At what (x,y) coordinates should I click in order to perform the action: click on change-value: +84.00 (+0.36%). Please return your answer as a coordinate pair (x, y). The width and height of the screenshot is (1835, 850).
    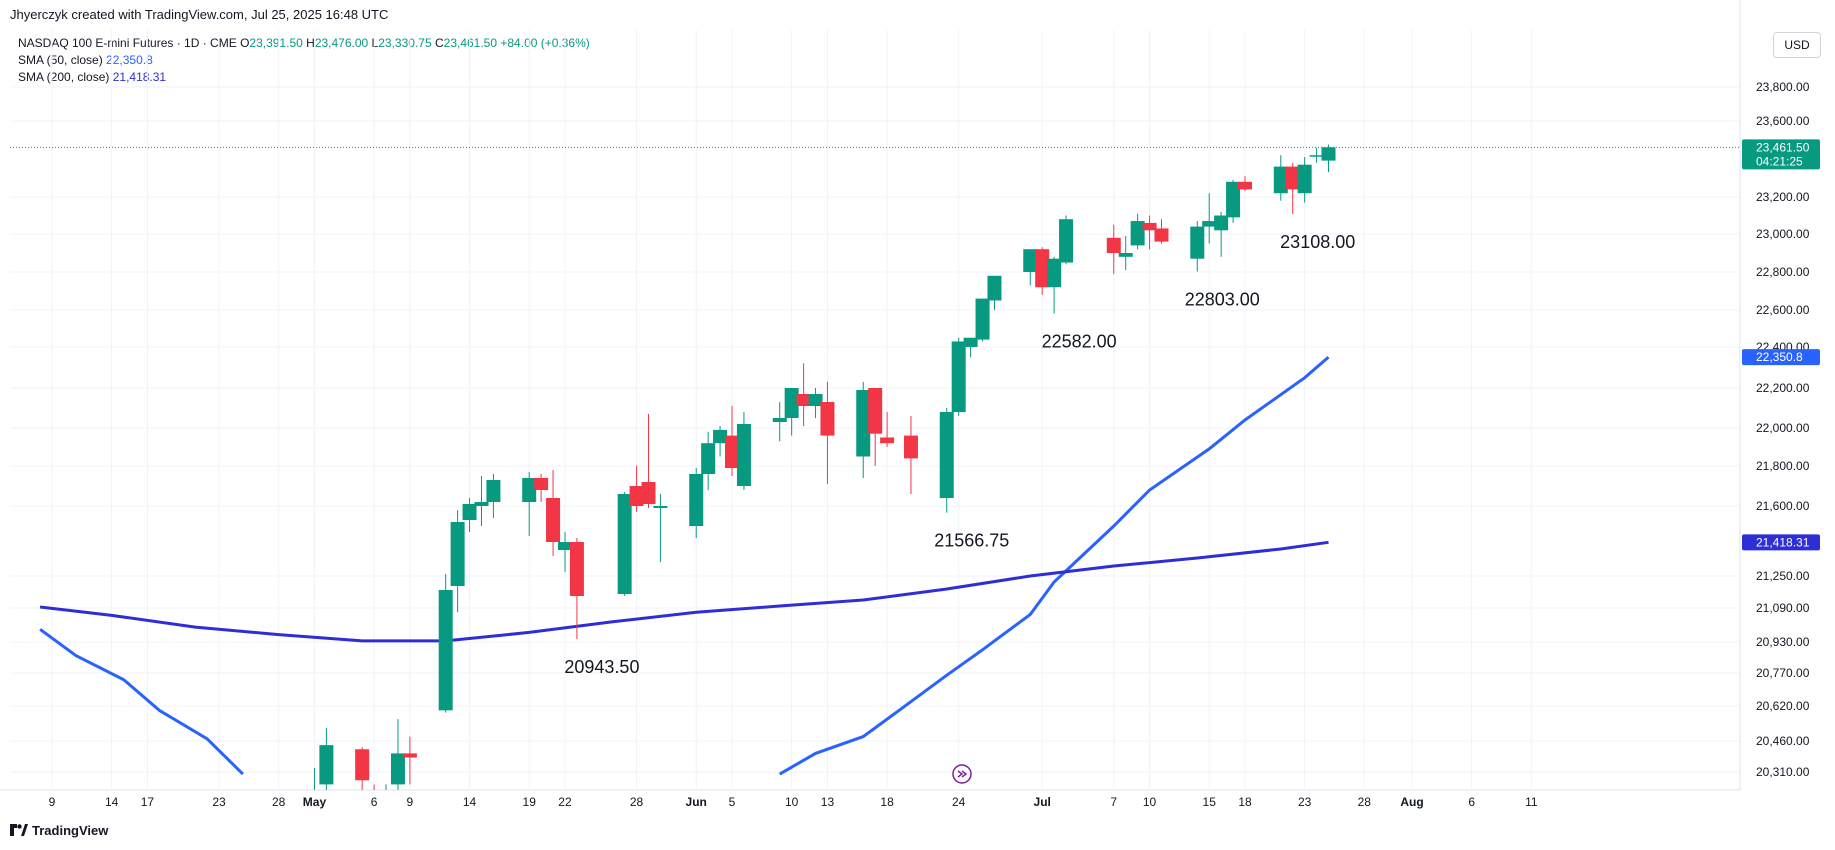
    Looking at the image, I should click on (545, 43).